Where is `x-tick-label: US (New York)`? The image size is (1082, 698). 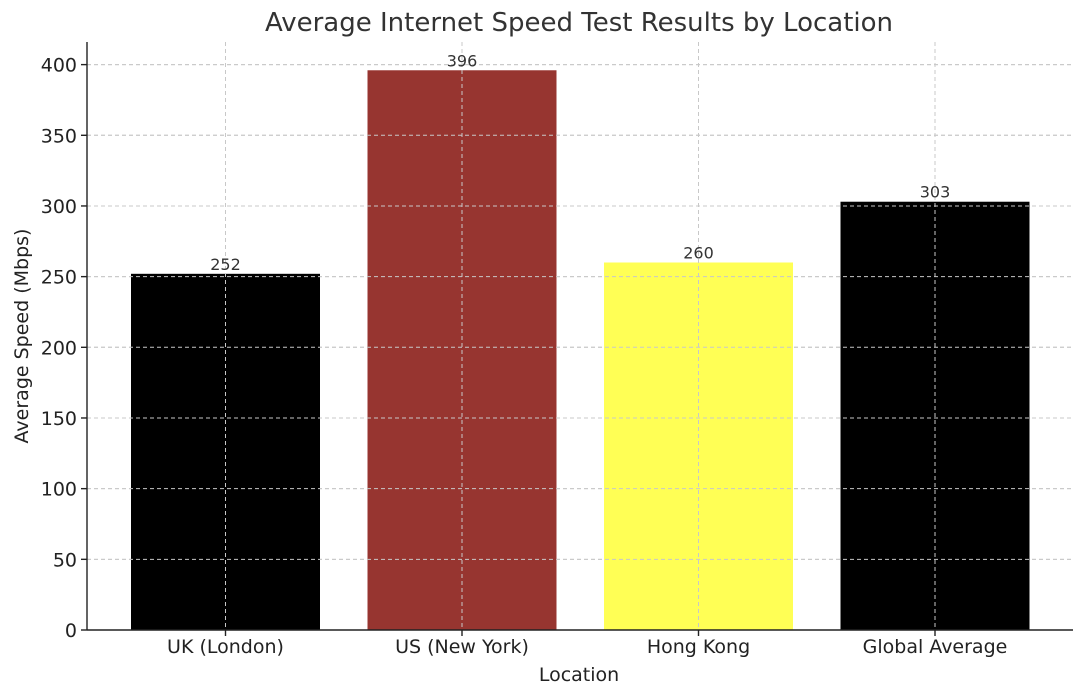 x-tick-label: US (New York) is located at coordinates (462, 647).